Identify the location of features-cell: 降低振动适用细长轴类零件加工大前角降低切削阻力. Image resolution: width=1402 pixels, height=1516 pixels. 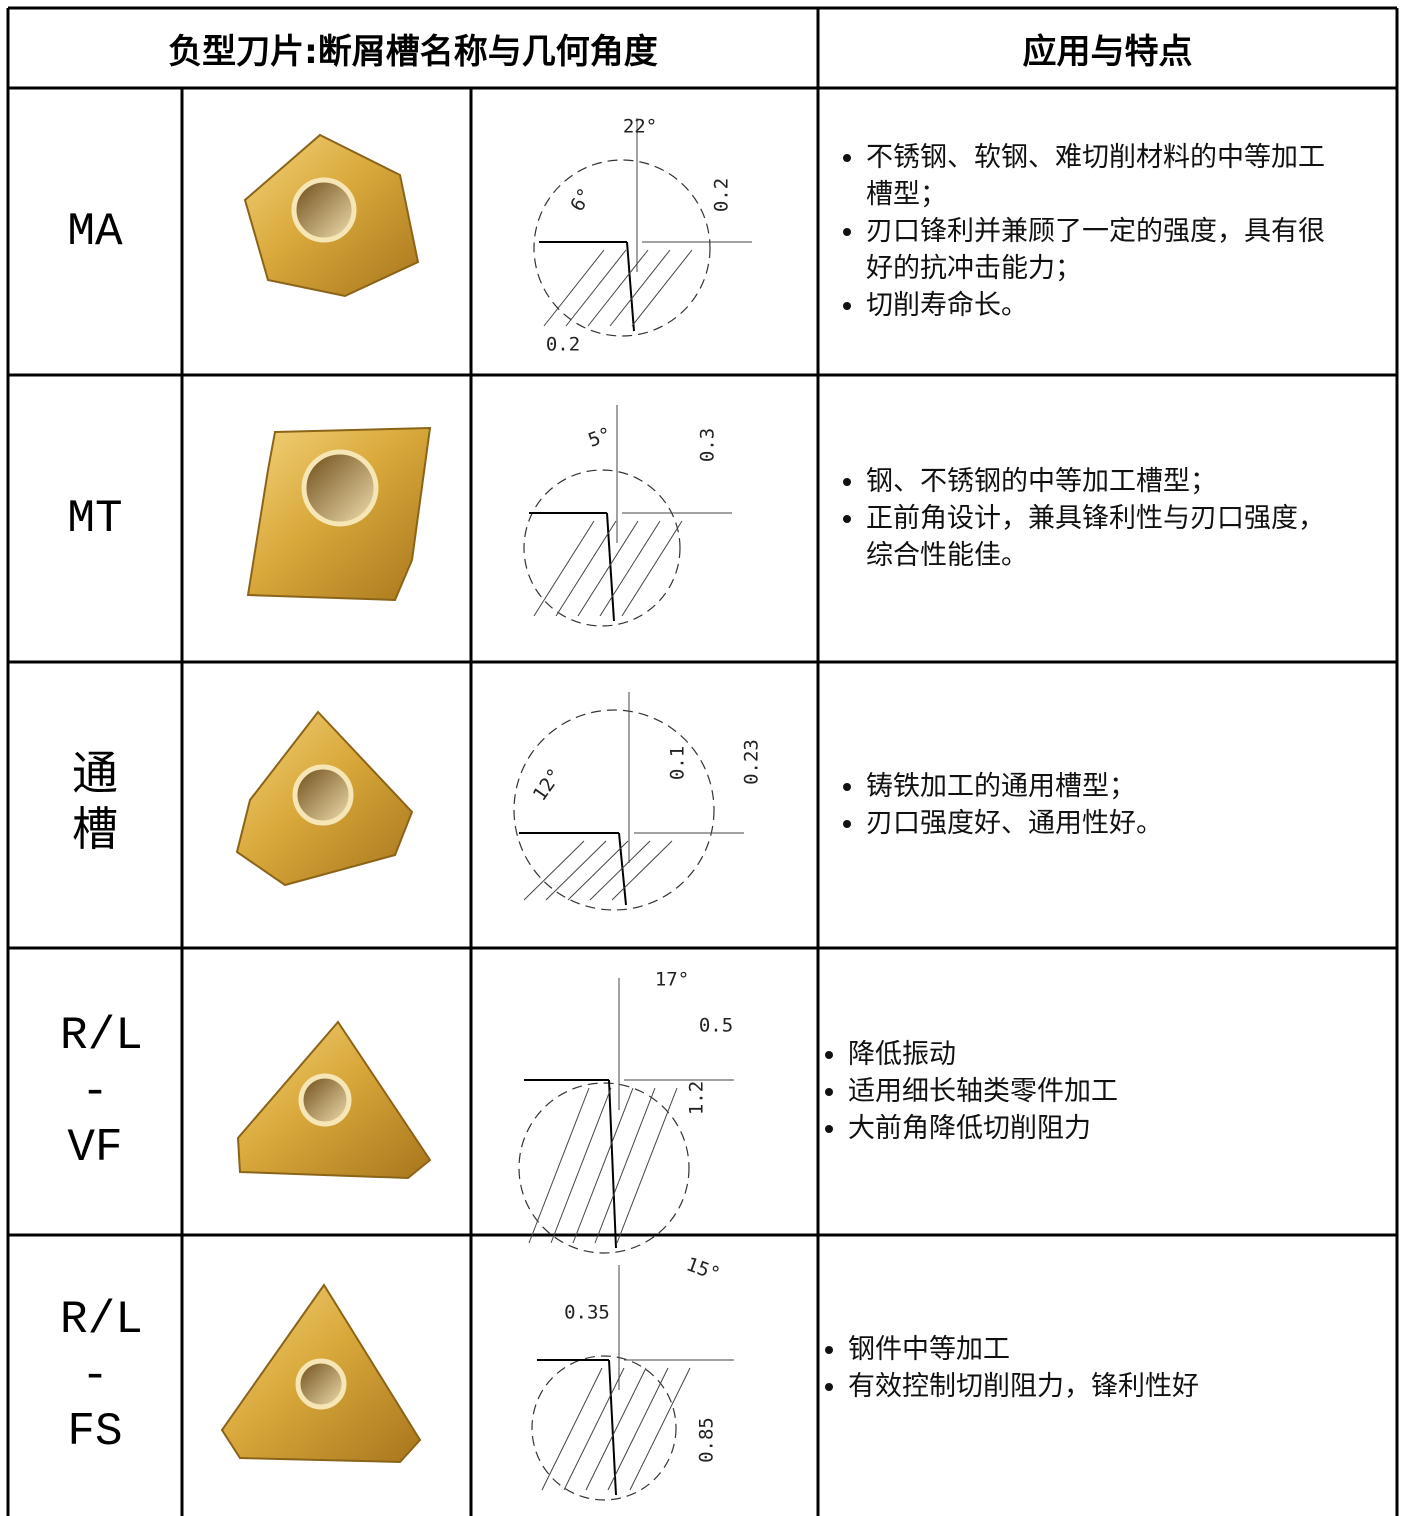
(1106, 1091).